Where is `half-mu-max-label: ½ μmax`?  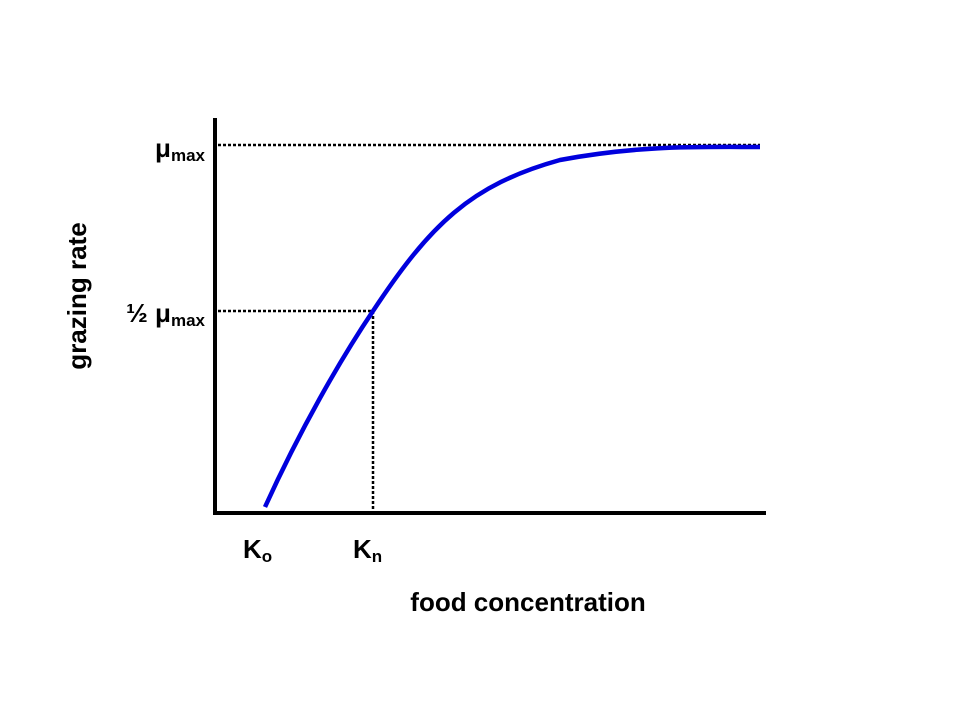 half-mu-max-label: ½ μmax is located at coordinates (165, 314).